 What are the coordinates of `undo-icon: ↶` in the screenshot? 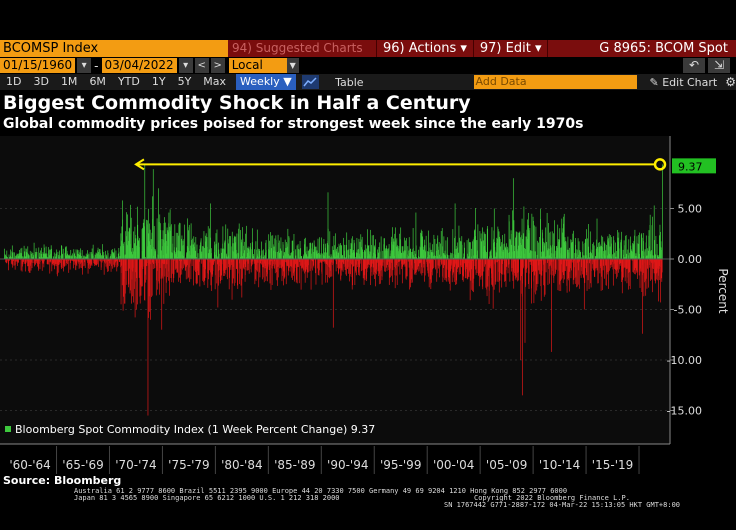 It's located at (694, 65).